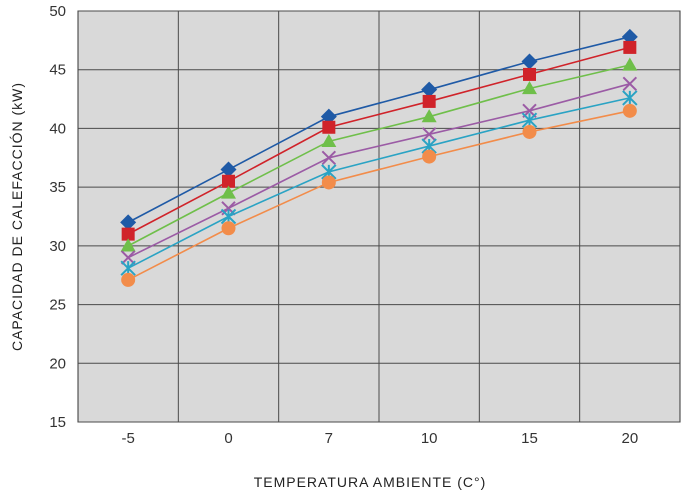  Describe the element at coordinates (379, 438) in the screenshot. I see `x-tick-labels: -5 0 7 10 15 20` at that location.